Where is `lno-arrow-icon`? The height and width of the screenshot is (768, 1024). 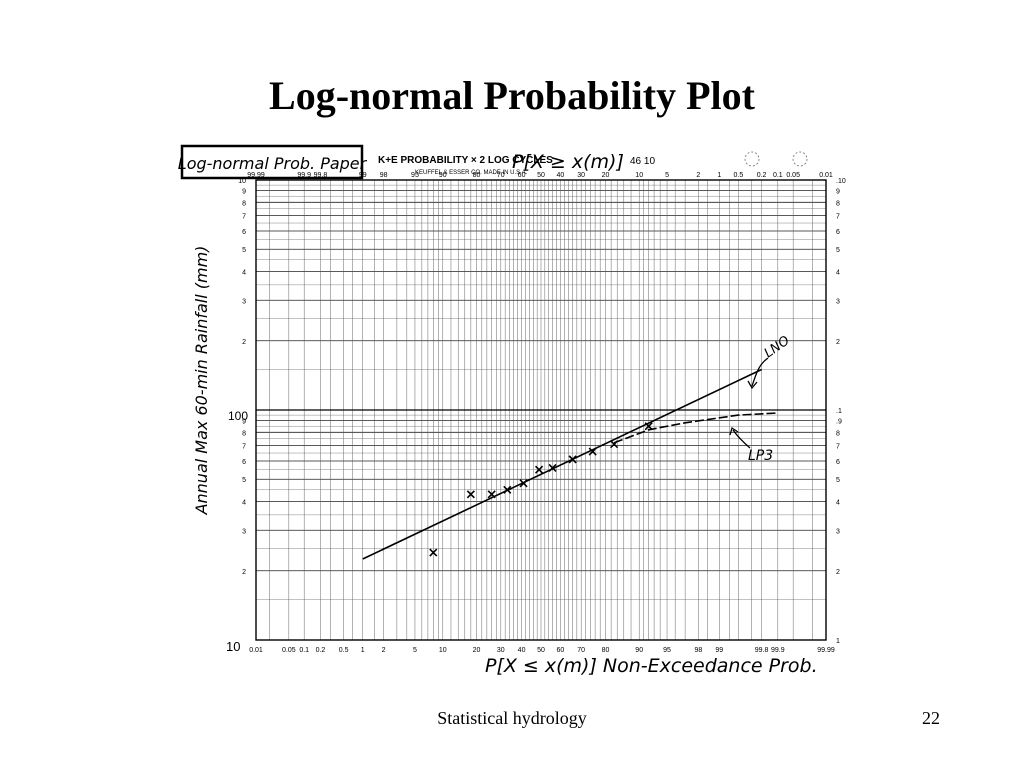
lno-arrow-icon is located at coordinates (760, 372).